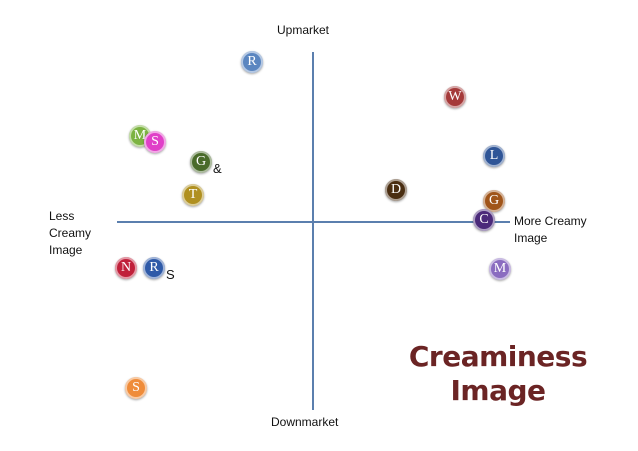 The height and width of the screenshot is (451, 638). I want to click on bottom-label: Downmarket, so click(305, 422).